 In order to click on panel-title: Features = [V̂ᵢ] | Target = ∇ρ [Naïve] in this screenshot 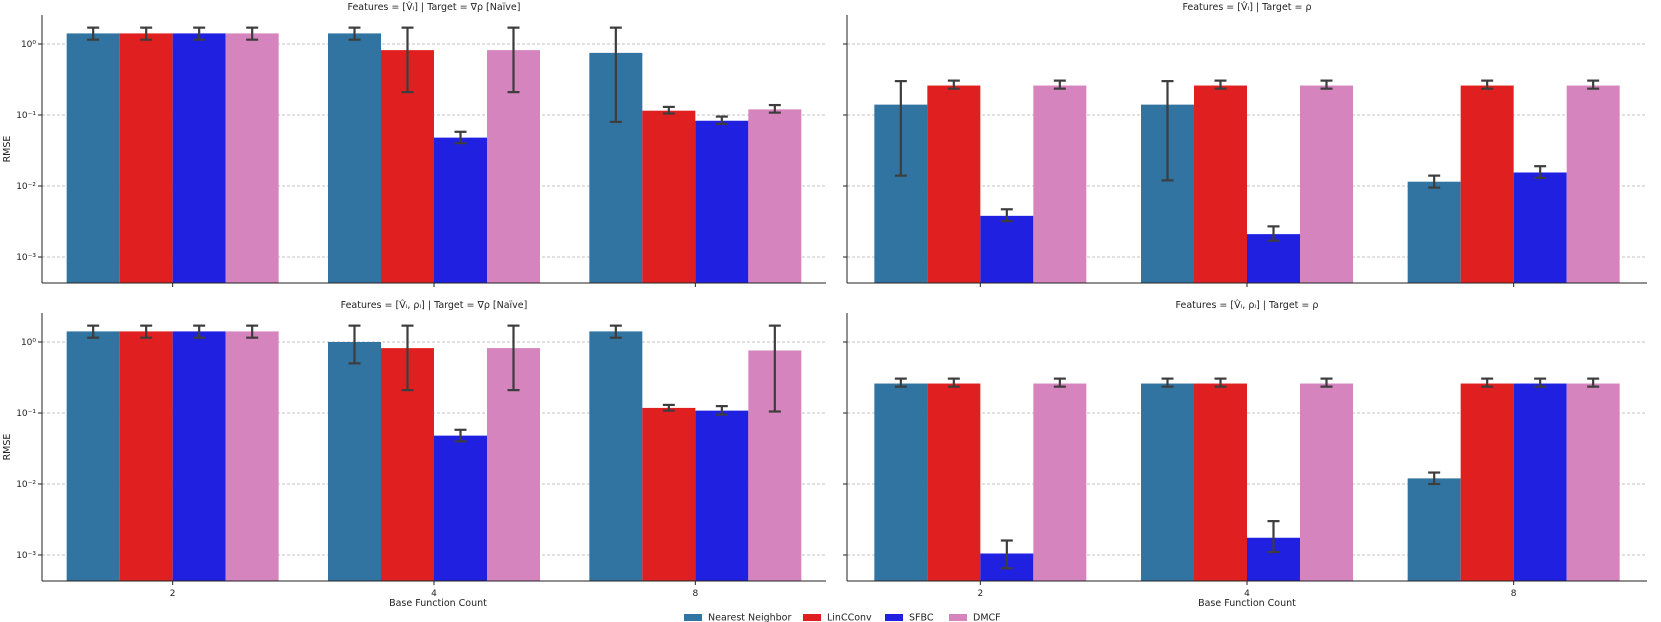, I will do `click(434, 7)`.